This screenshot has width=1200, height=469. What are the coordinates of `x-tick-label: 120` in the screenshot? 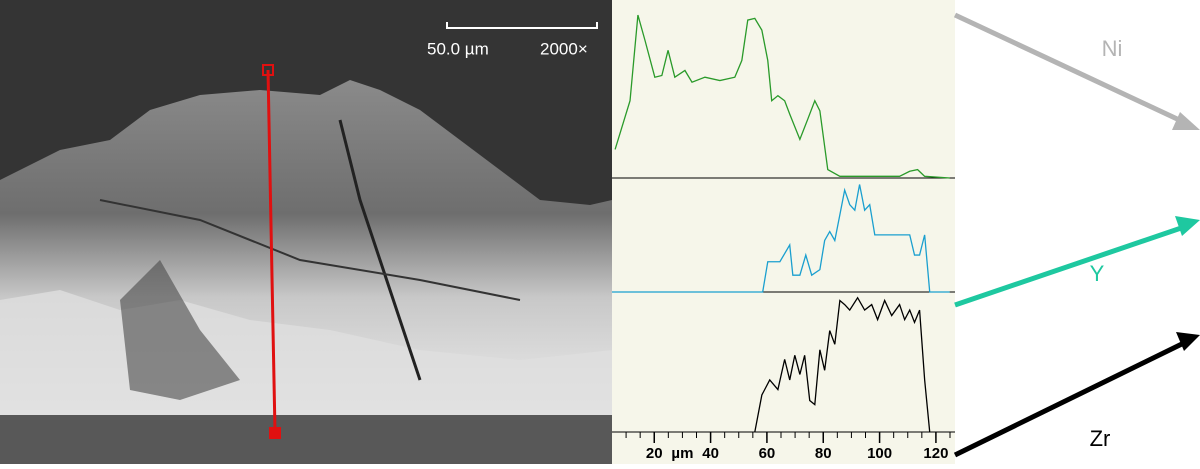 It's located at (935, 453).